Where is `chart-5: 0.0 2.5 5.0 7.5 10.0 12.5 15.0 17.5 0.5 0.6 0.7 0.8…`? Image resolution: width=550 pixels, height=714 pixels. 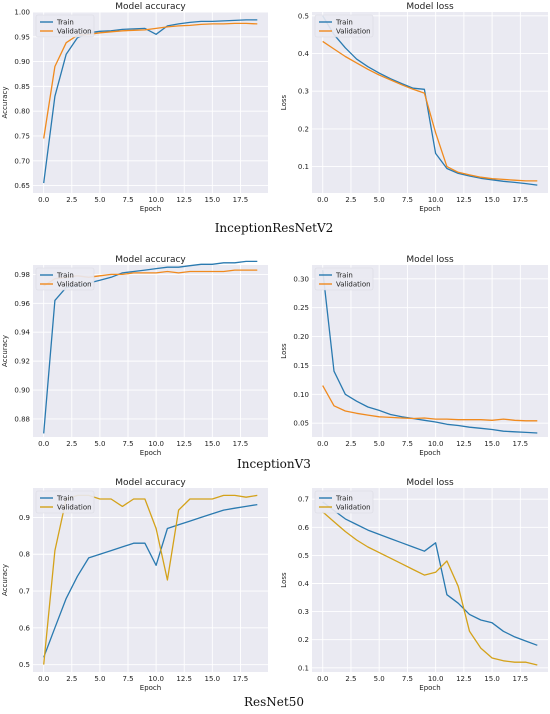
chart-5: 0.0 2.5 5.0 7.5 10.0 12.5 15.0 17.5 0.5 0.6 0.7 0.8… is located at coordinates (134, 585).